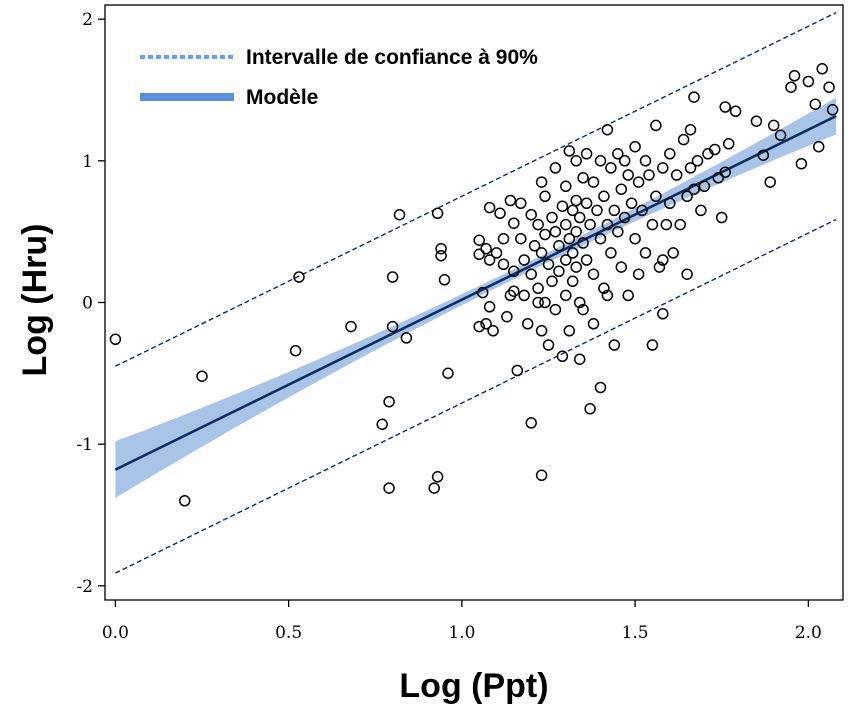  I want to click on legend: Intervalle de confiance à 90% Modèle, so click(339, 77).